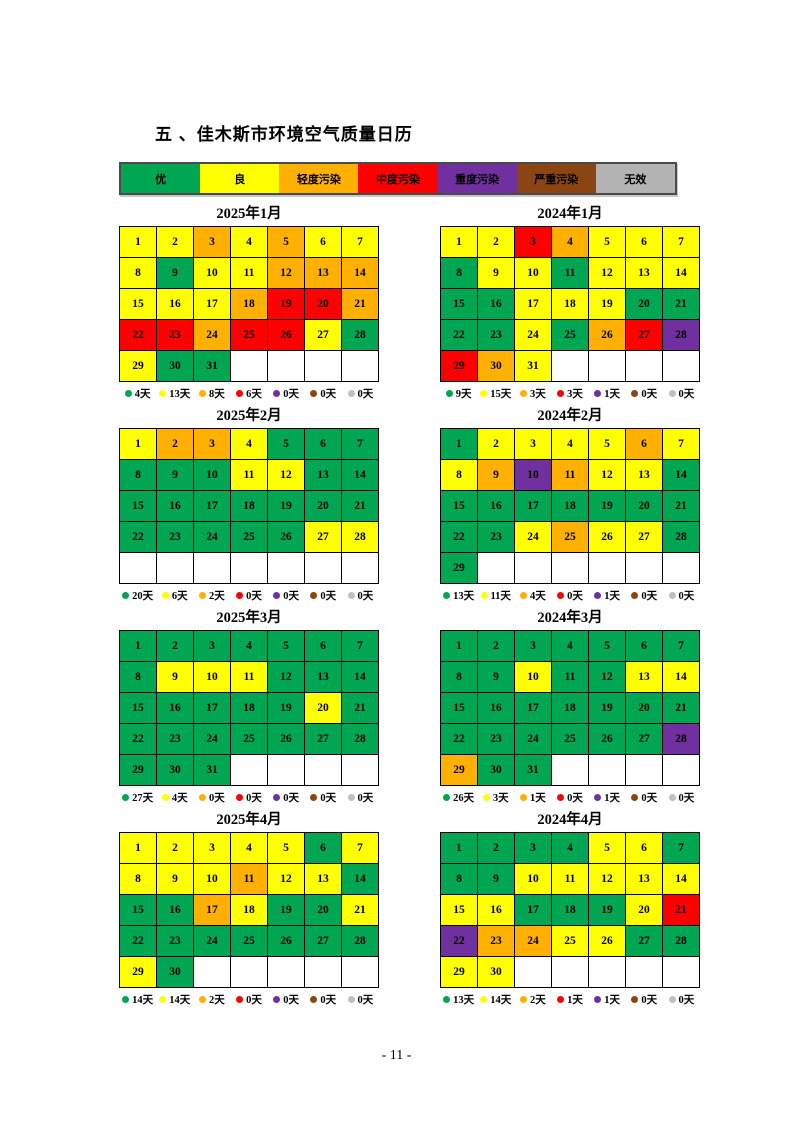 The width and height of the screenshot is (793, 1122). What do you see at coordinates (161, 178) in the screenshot?
I see `legend-segment-G: 优` at bounding box center [161, 178].